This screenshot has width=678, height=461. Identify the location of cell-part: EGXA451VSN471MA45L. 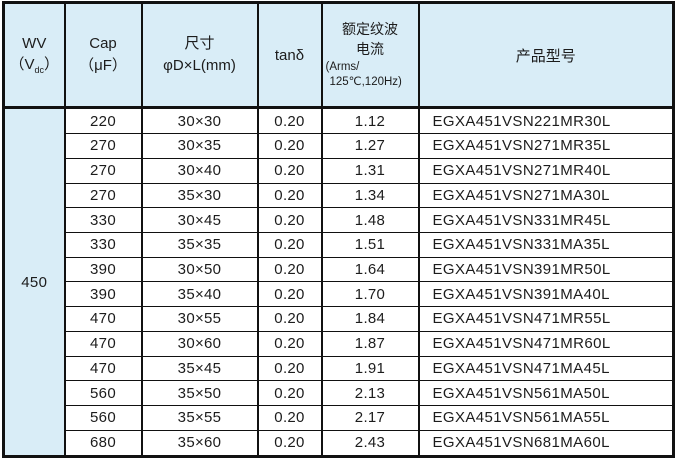
(546, 368).